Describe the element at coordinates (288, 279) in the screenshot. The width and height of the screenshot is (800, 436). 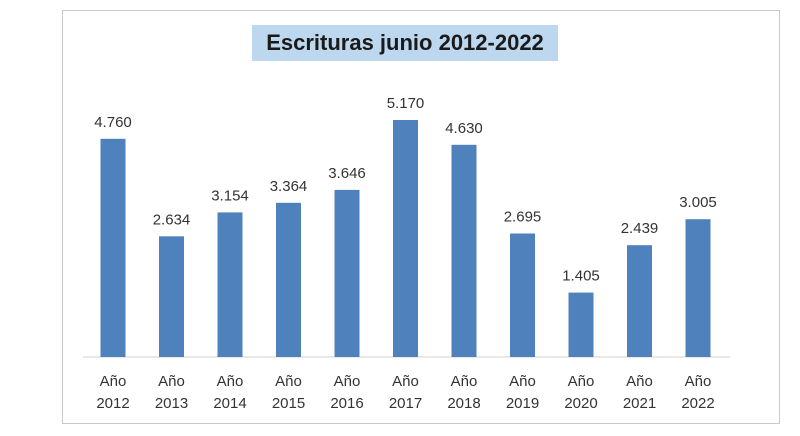
I see `bar-2015` at that location.